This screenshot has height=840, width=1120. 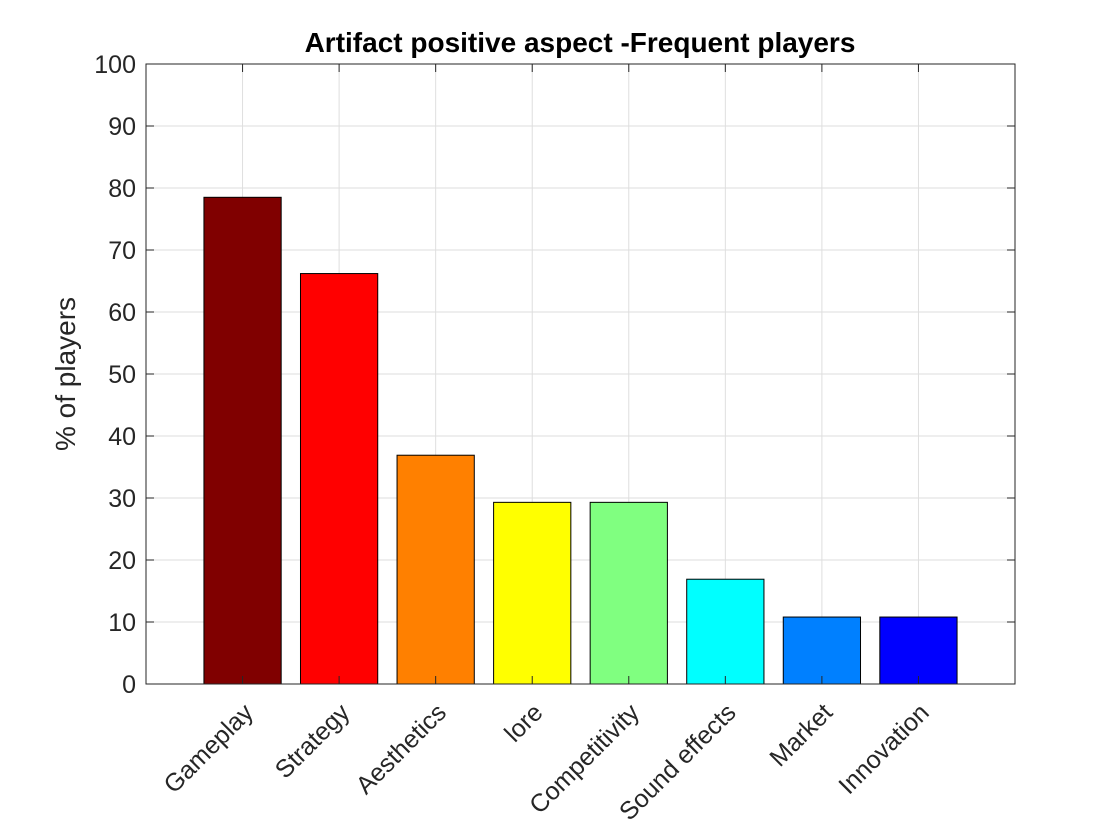 What do you see at coordinates (122, 313) in the screenshot?
I see `y-tick-label: 60` at bounding box center [122, 313].